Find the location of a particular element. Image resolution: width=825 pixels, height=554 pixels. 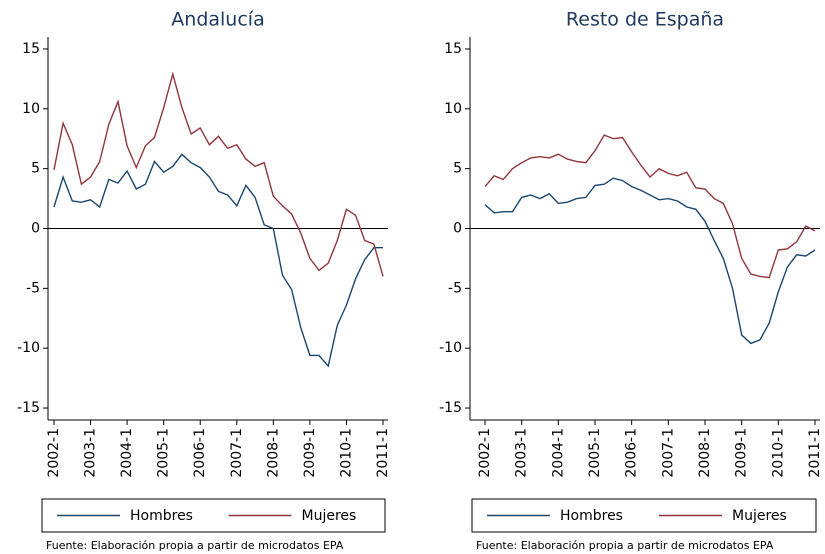

chart-title: Resto de España is located at coordinates (645, 20).